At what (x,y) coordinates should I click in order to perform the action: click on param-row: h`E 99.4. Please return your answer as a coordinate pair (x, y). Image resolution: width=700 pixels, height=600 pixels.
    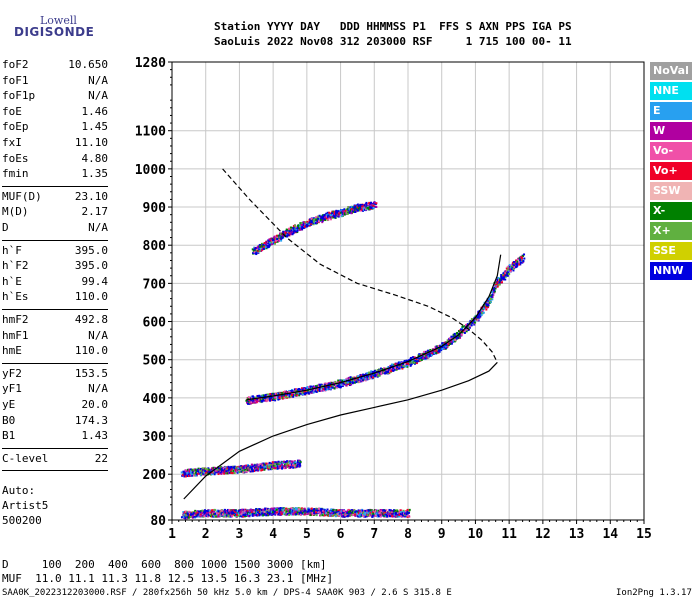
    Looking at the image, I should click on (55, 282).